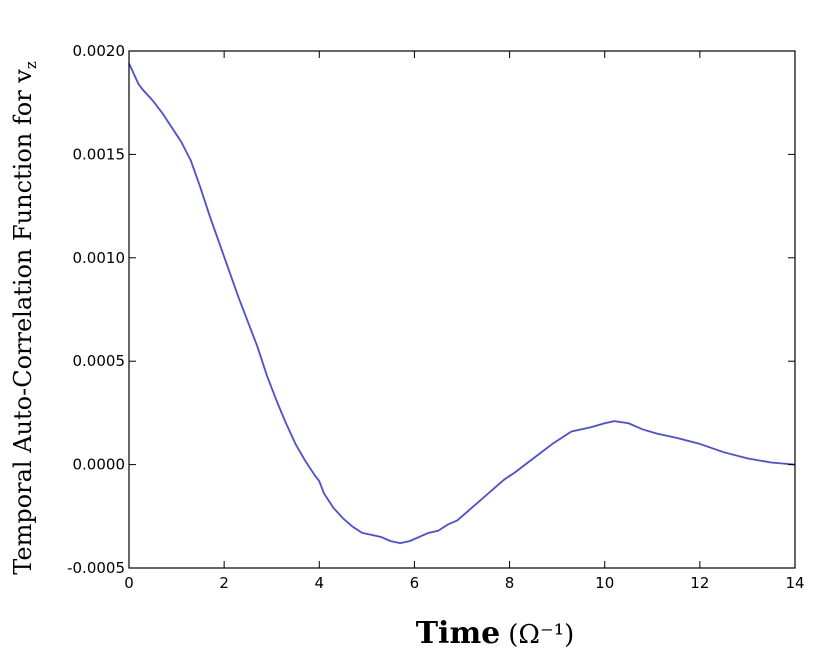 The width and height of the screenshot is (830, 663). I want to click on x-axis-title-text: Time, so click(458, 633).